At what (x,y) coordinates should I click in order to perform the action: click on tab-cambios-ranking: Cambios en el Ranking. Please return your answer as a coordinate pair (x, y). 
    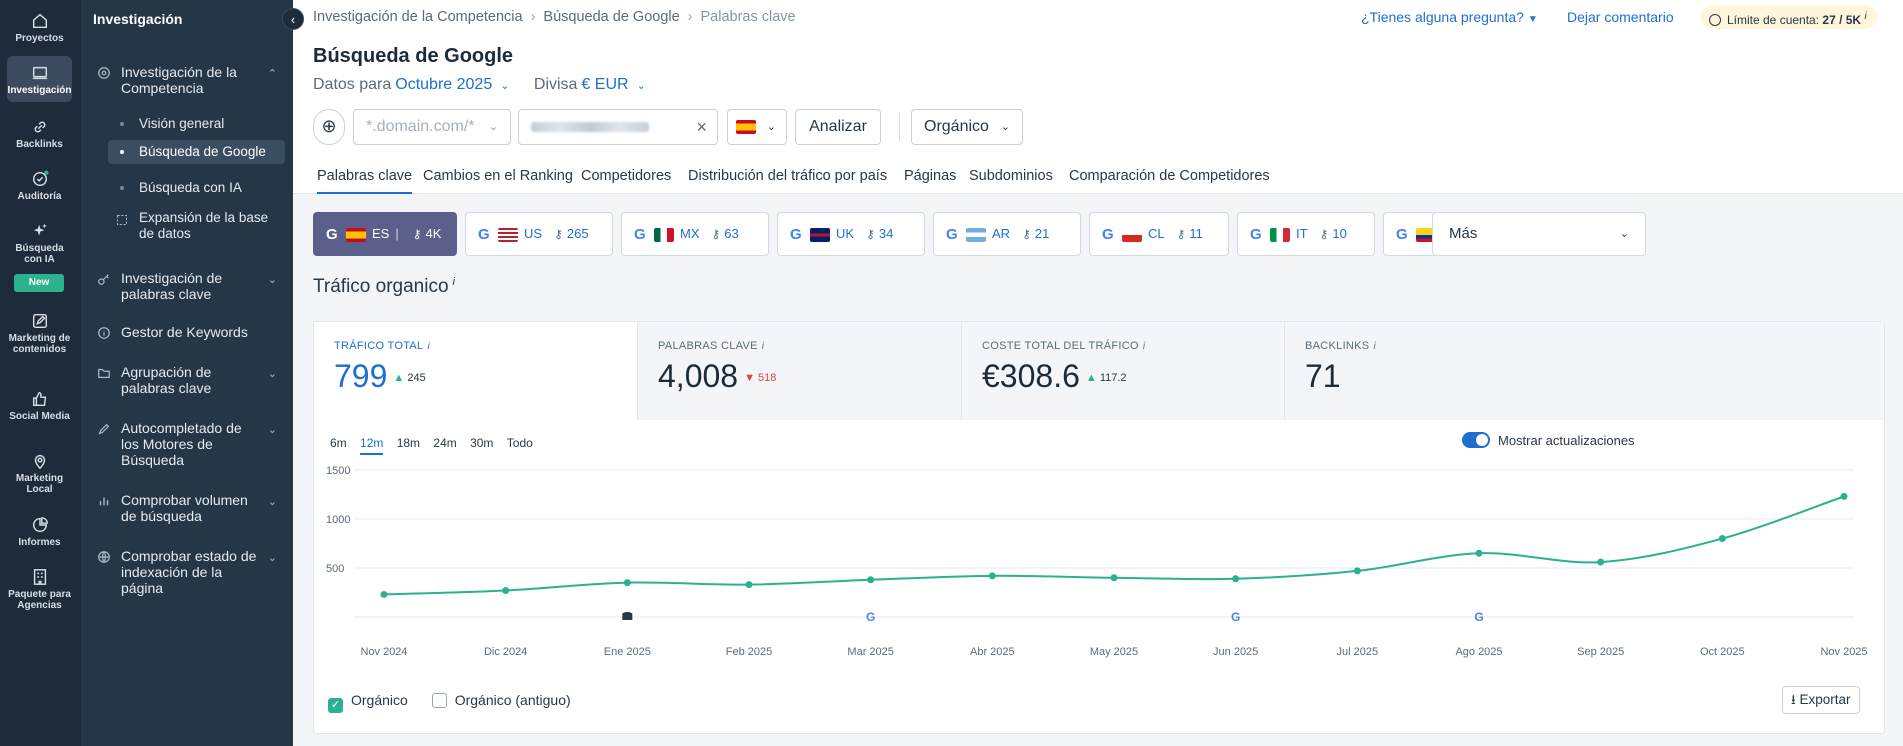
    Looking at the image, I should click on (498, 176).